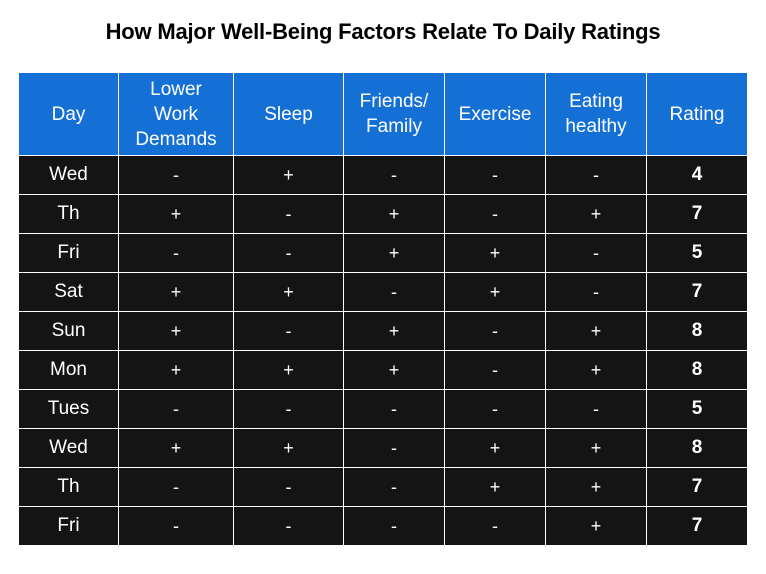 This screenshot has width=766, height=574. Describe the element at coordinates (176, 139) in the screenshot. I see `header-label: Demands` at that location.